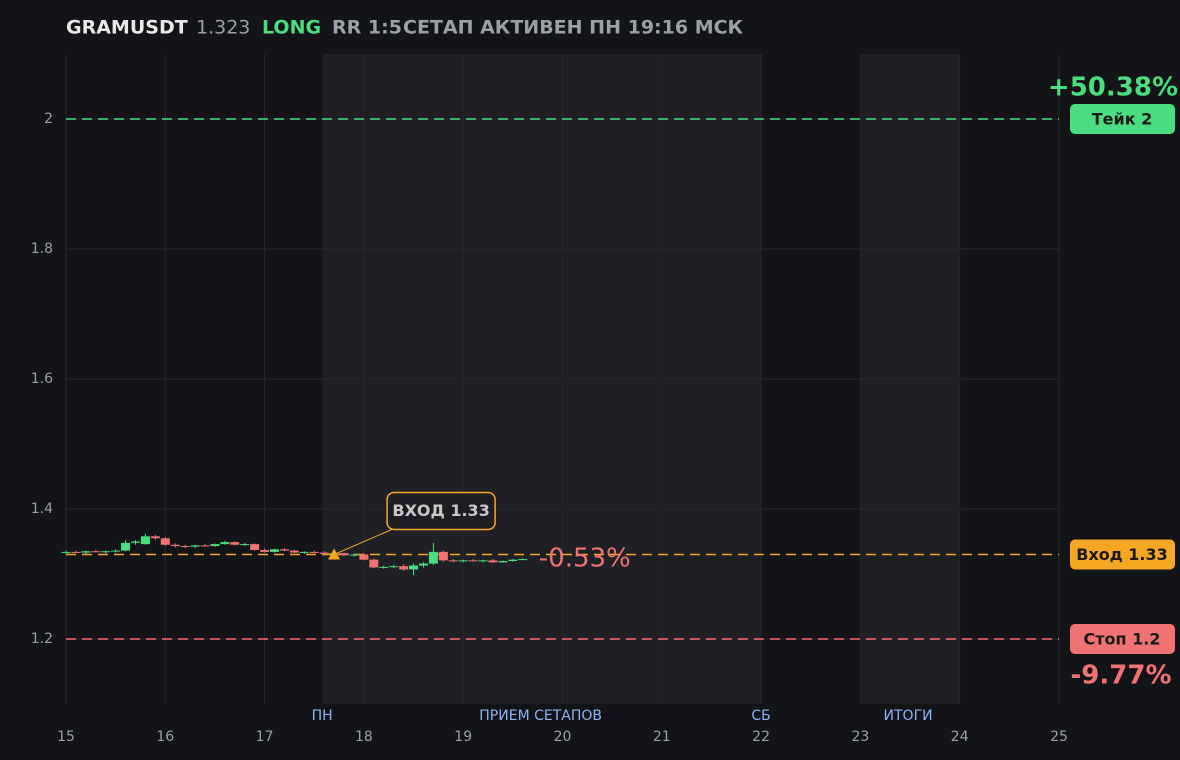 Image resolution: width=1180 pixels, height=760 pixels. I want to click on level-label: Стоп 1.2, so click(1122, 639).